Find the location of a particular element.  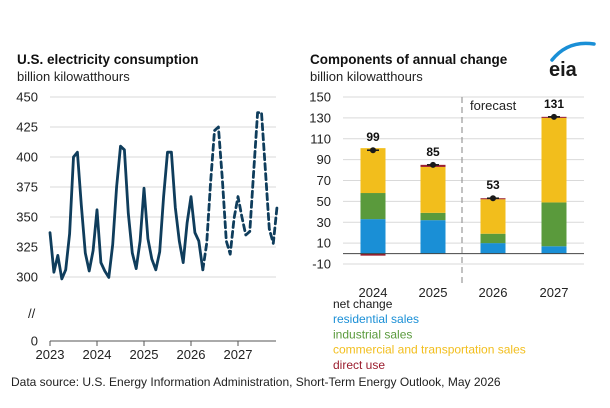

left-chart-unit: billion kilowatthours is located at coordinates (73, 76).